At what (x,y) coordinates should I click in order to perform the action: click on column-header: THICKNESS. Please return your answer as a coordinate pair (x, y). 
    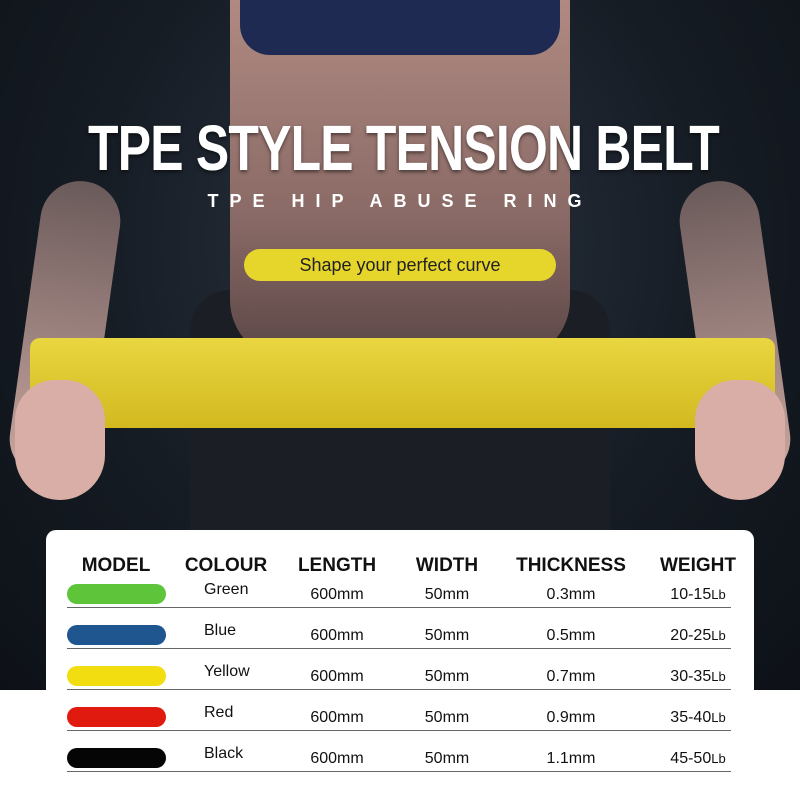
    Looking at the image, I should click on (571, 565).